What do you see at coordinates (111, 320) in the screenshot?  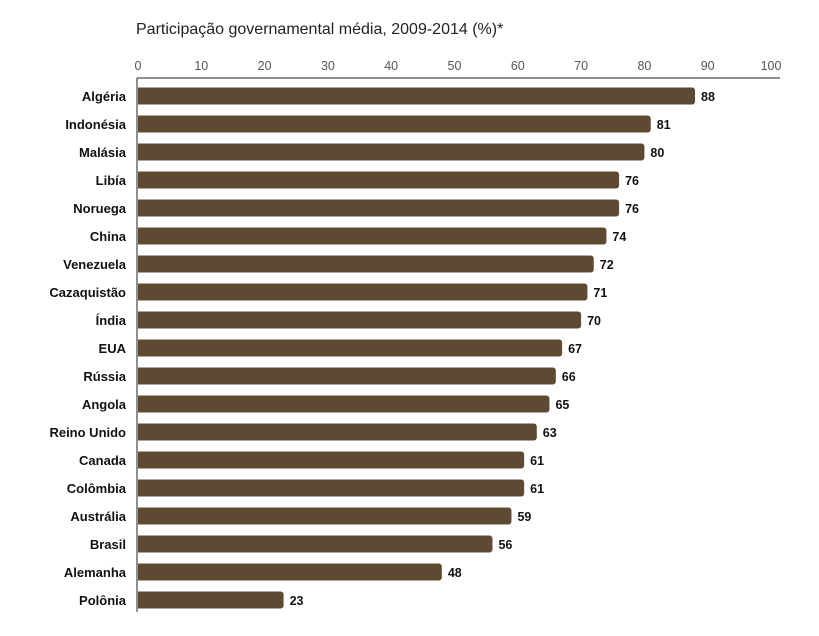 I see `category-label: Índia` at bounding box center [111, 320].